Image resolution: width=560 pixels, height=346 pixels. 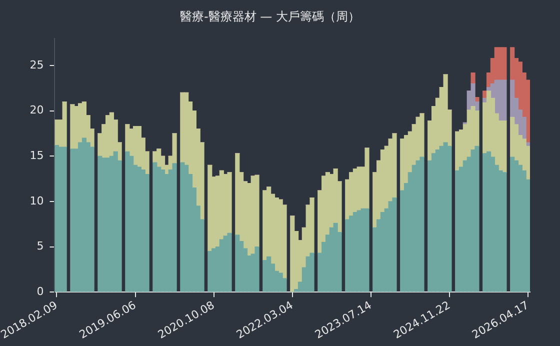 What do you see at coordinates (37, 155) in the screenshot?
I see `y-tick-label: 15` at bounding box center [37, 155].